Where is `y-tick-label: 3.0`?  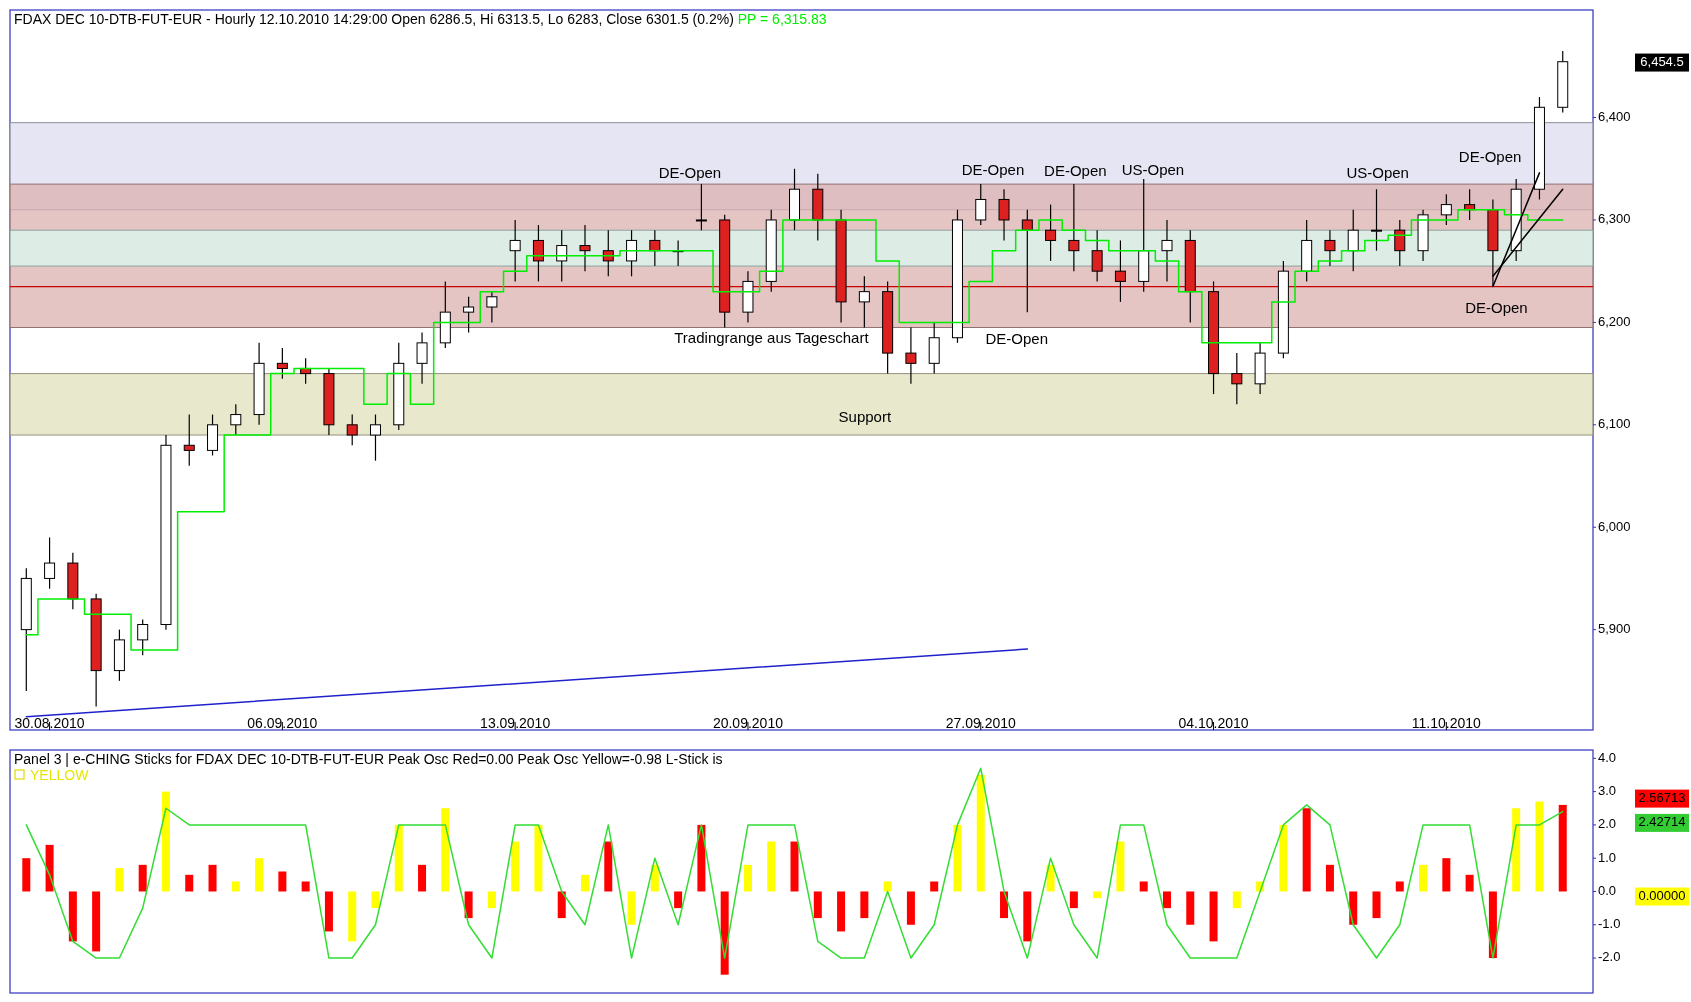 y-tick-label: 3.0 is located at coordinates (1607, 791).